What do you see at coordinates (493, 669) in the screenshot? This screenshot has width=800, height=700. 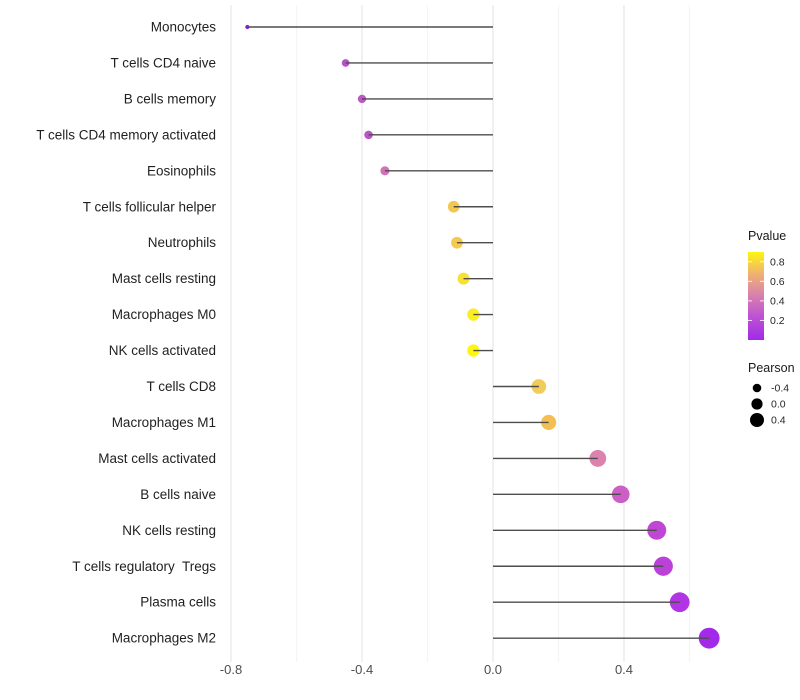 I see `x-axis-tick-label: 0.0` at bounding box center [493, 669].